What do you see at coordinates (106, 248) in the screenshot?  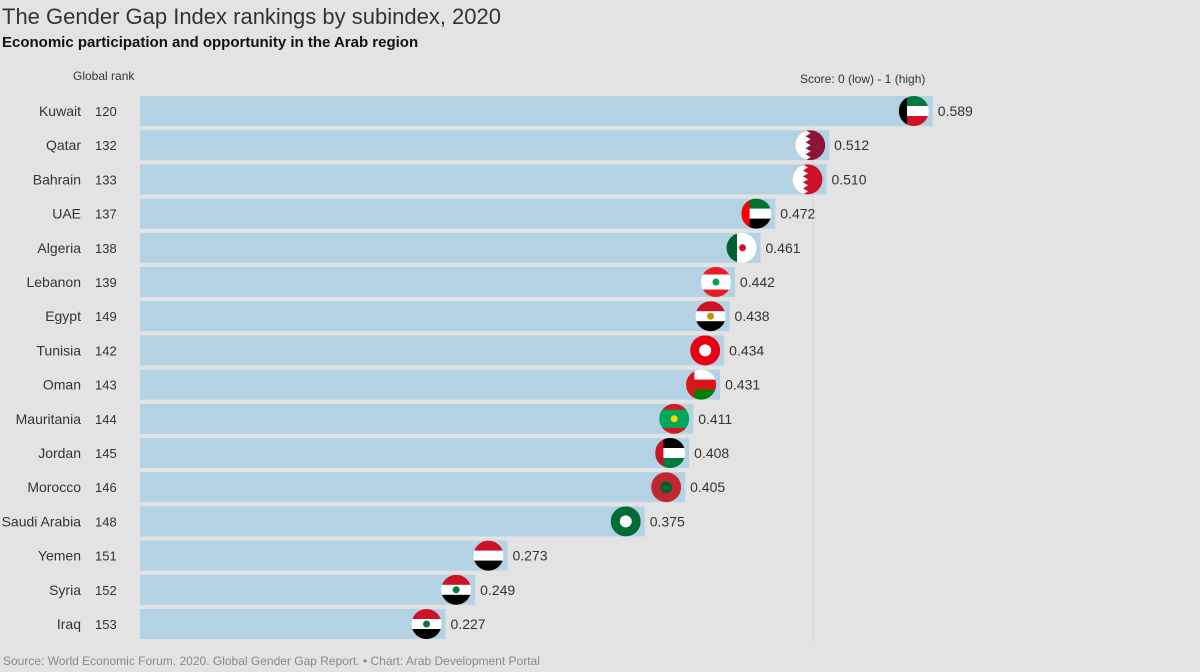 I see `rank-label: 138` at bounding box center [106, 248].